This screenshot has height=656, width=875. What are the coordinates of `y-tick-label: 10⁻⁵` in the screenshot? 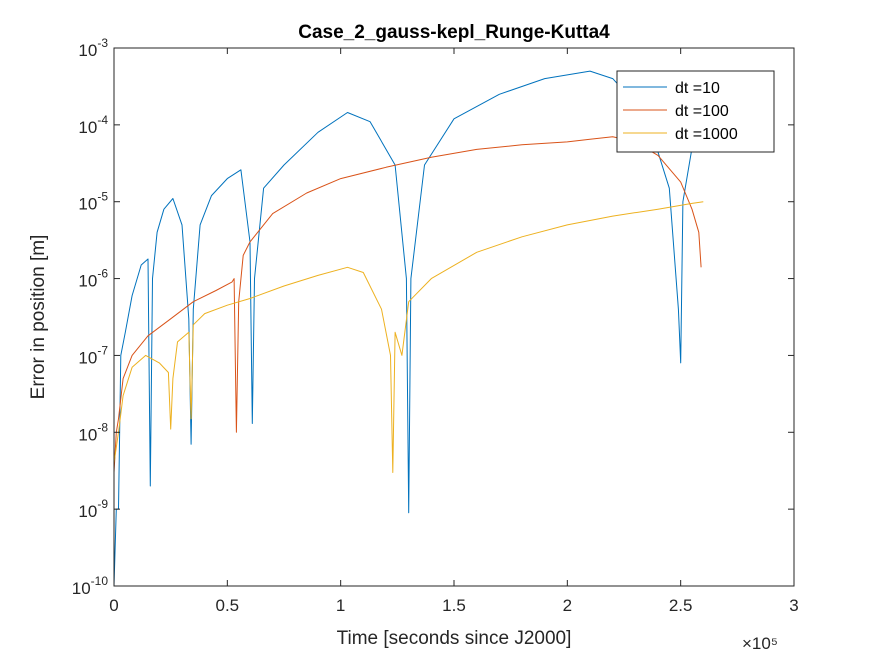 It's located at (93, 202).